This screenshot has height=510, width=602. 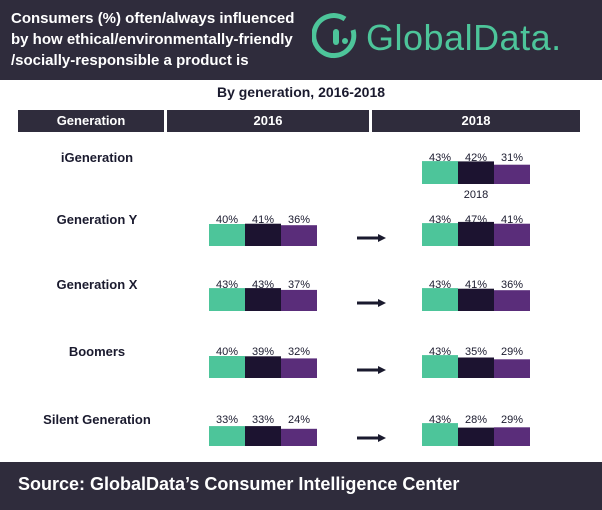 What do you see at coordinates (476, 220) in the screenshot?
I see `data-label-2018: 47%` at bounding box center [476, 220].